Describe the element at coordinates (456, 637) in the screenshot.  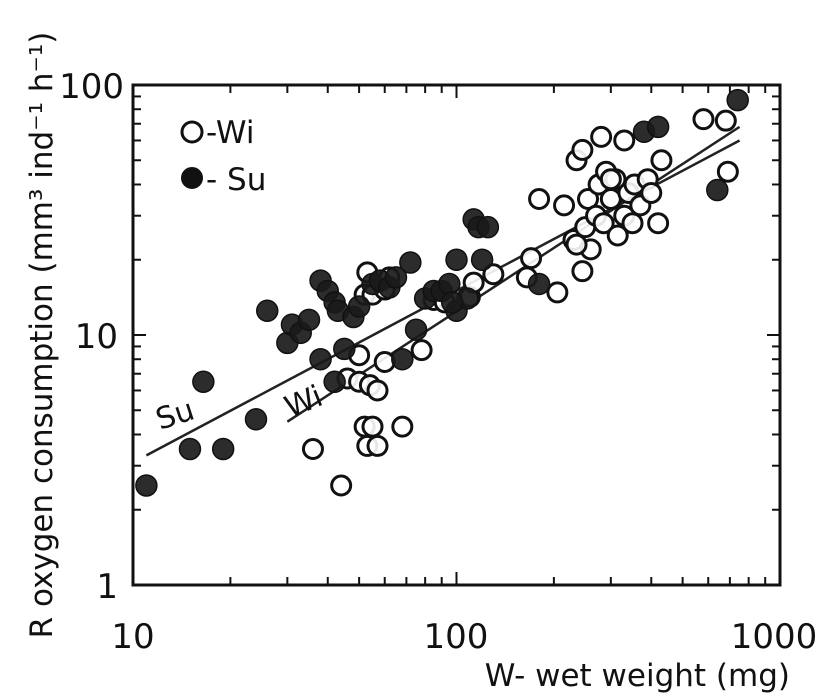
I see `x-tick-label-100: 100` at that location.